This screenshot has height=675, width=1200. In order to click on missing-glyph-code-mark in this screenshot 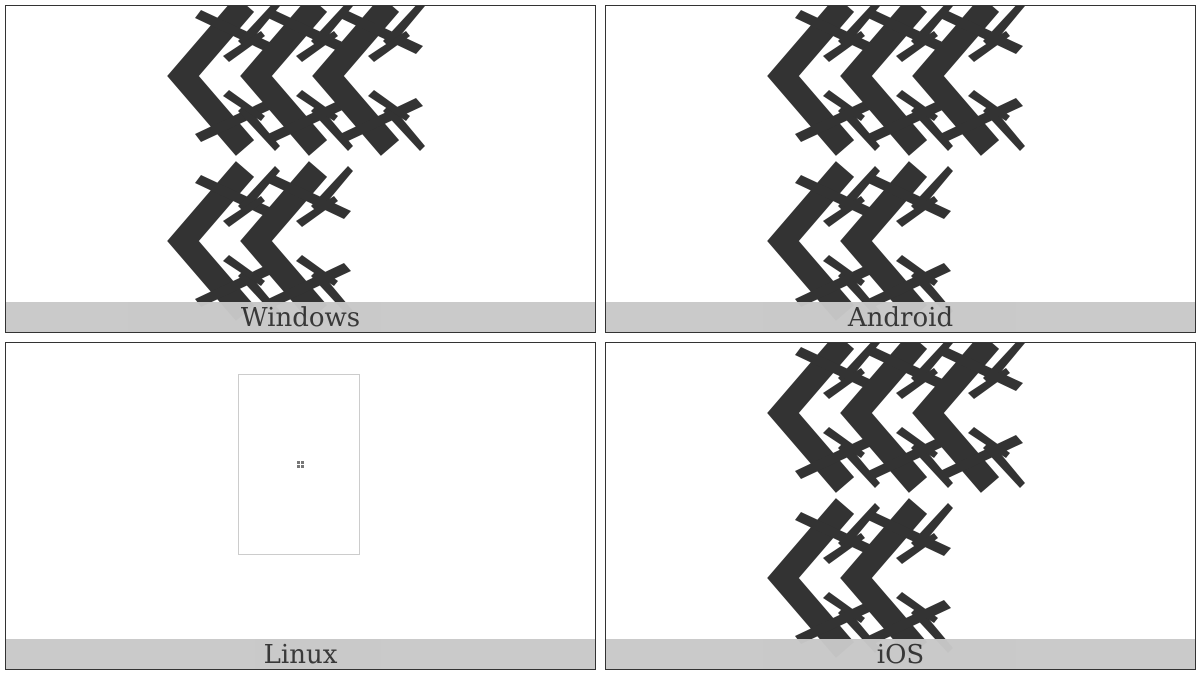, I will do `click(300, 464)`.